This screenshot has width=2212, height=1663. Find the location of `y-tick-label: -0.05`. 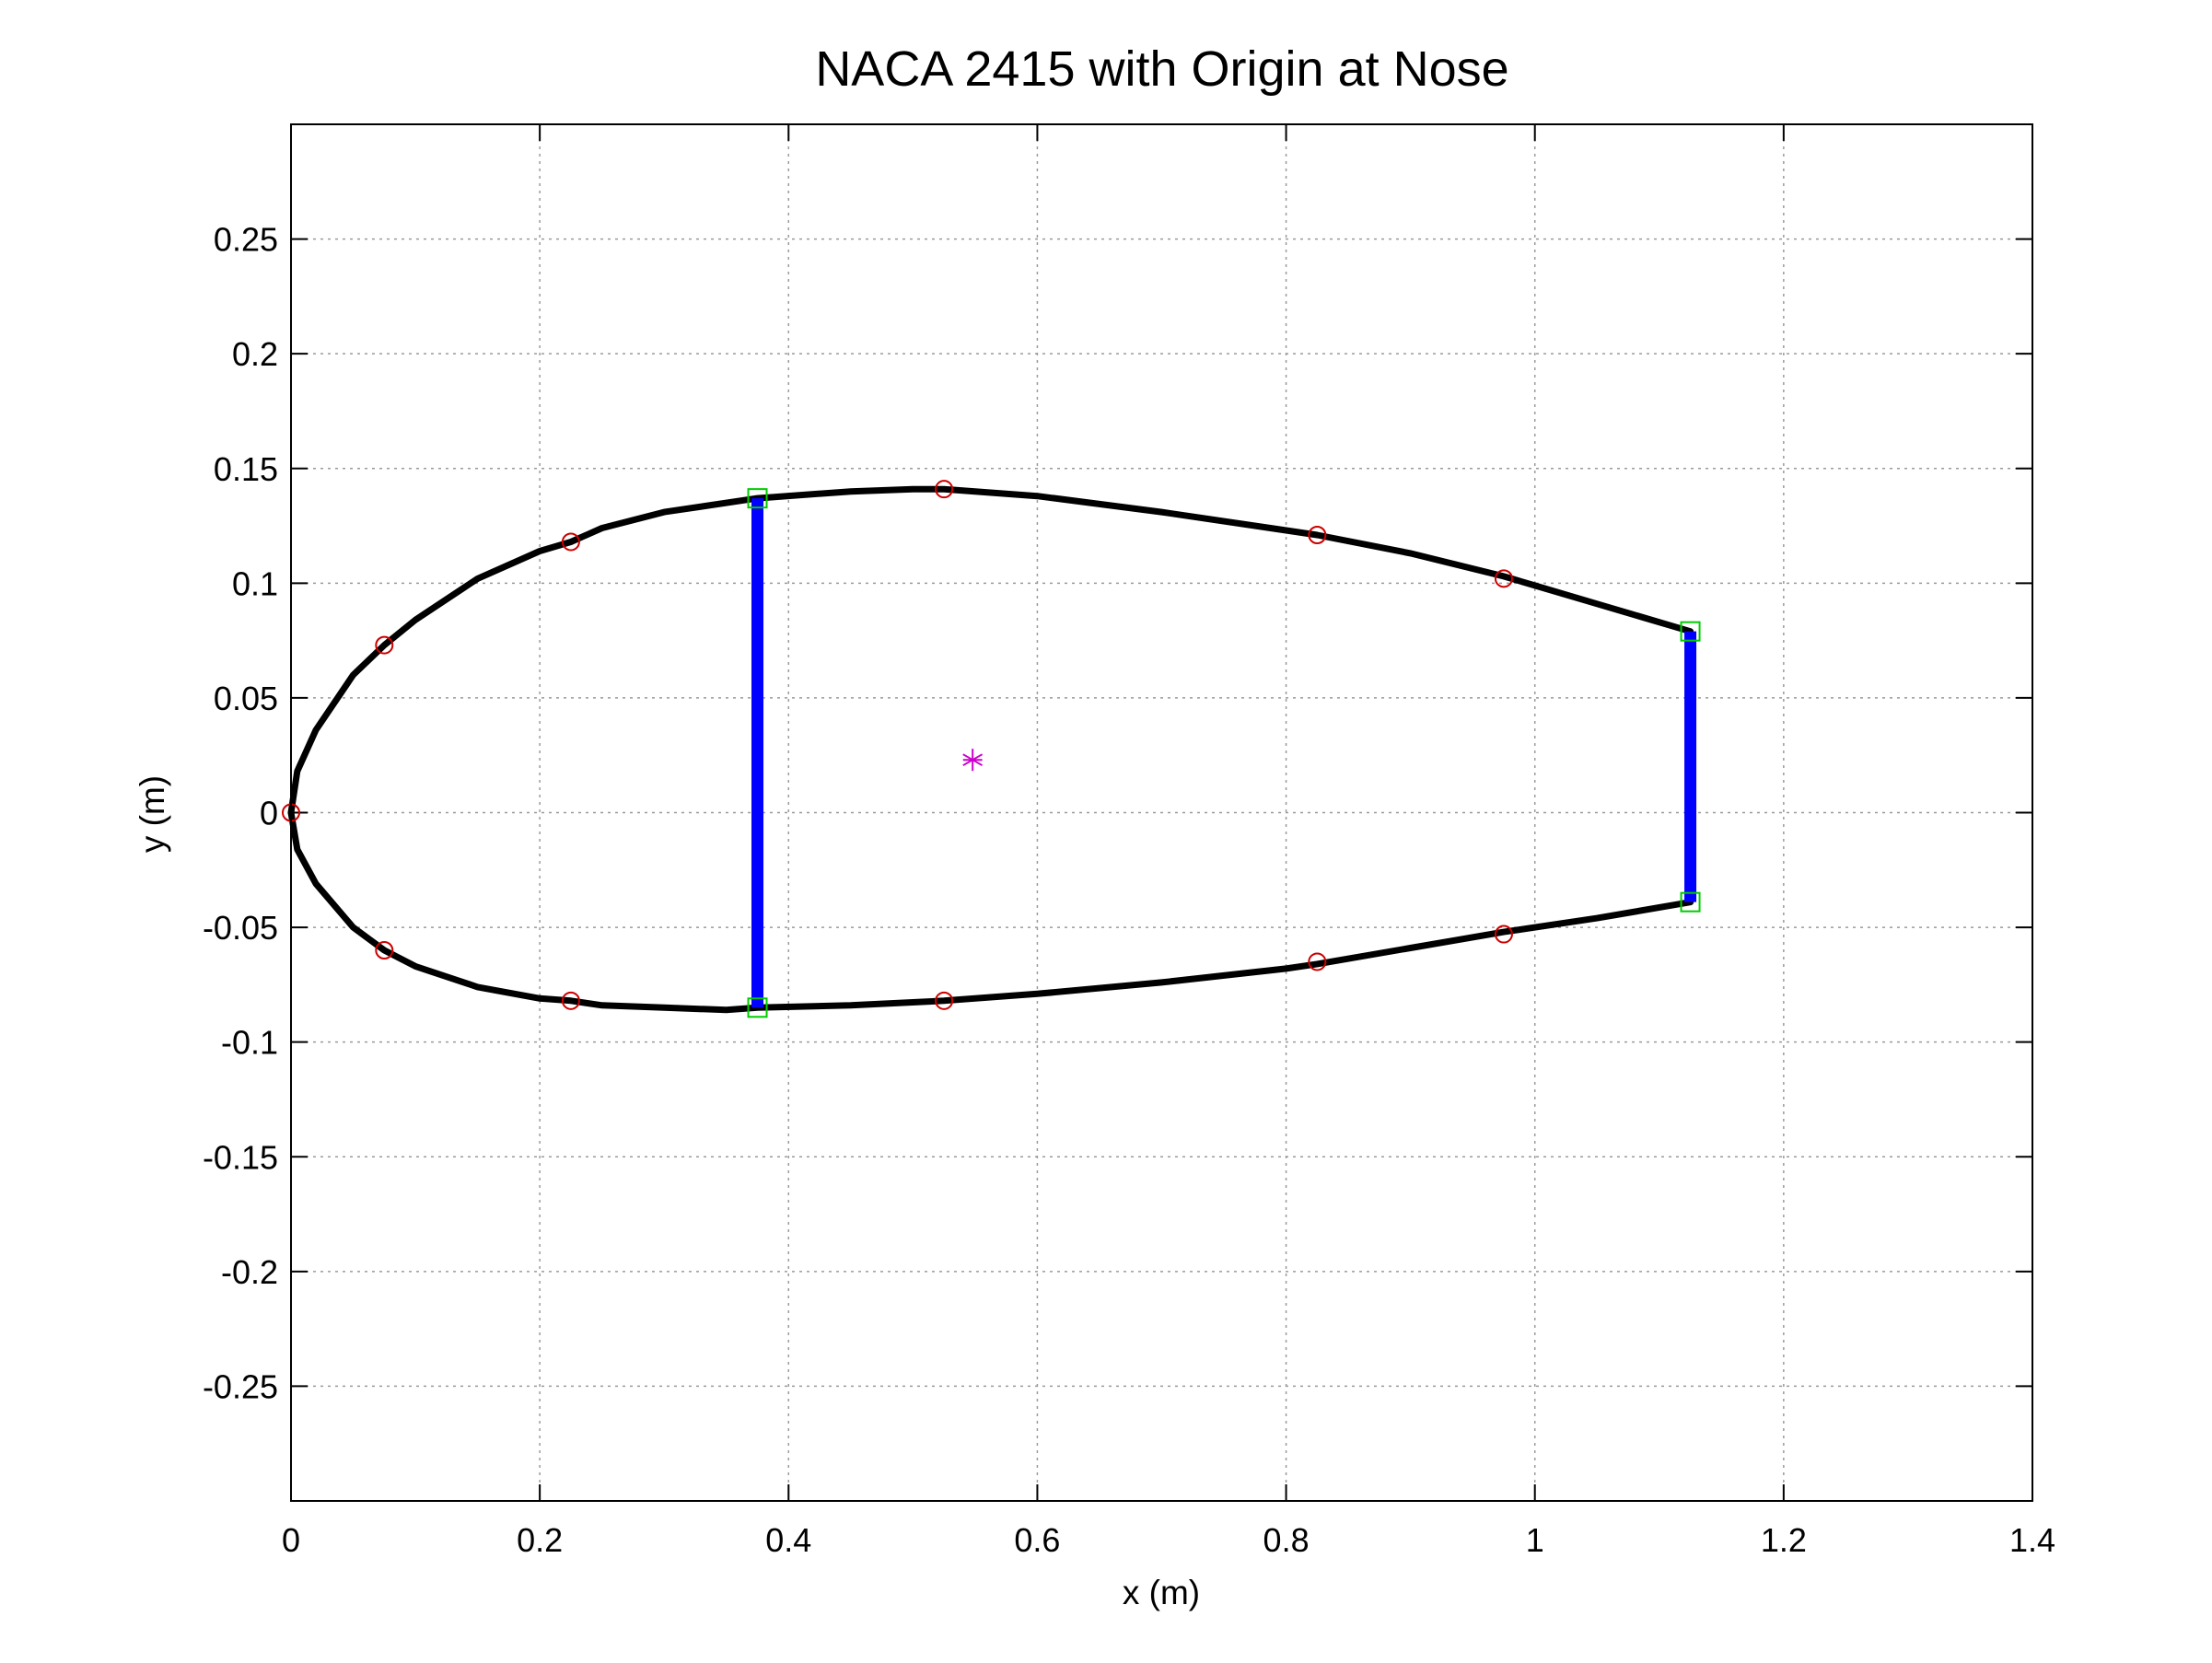

y-tick-label: -0.05 is located at coordinates (240, 928).